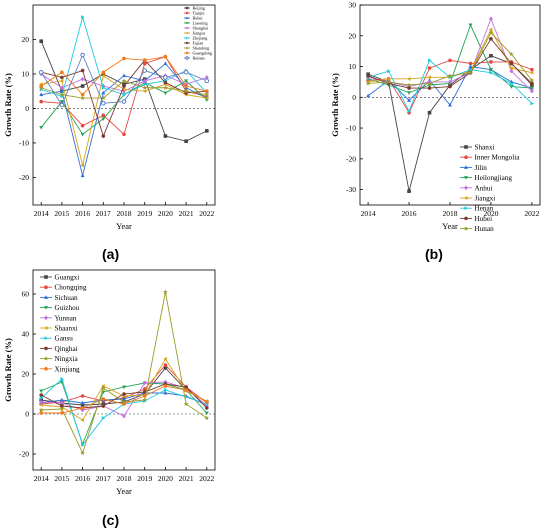 This screenshot has width=550, height=532. What do you see at coordinates (353, 5) in the screenshot?
I see `panel-b-y-tick-label: 30` at bounding box center [353, 5].